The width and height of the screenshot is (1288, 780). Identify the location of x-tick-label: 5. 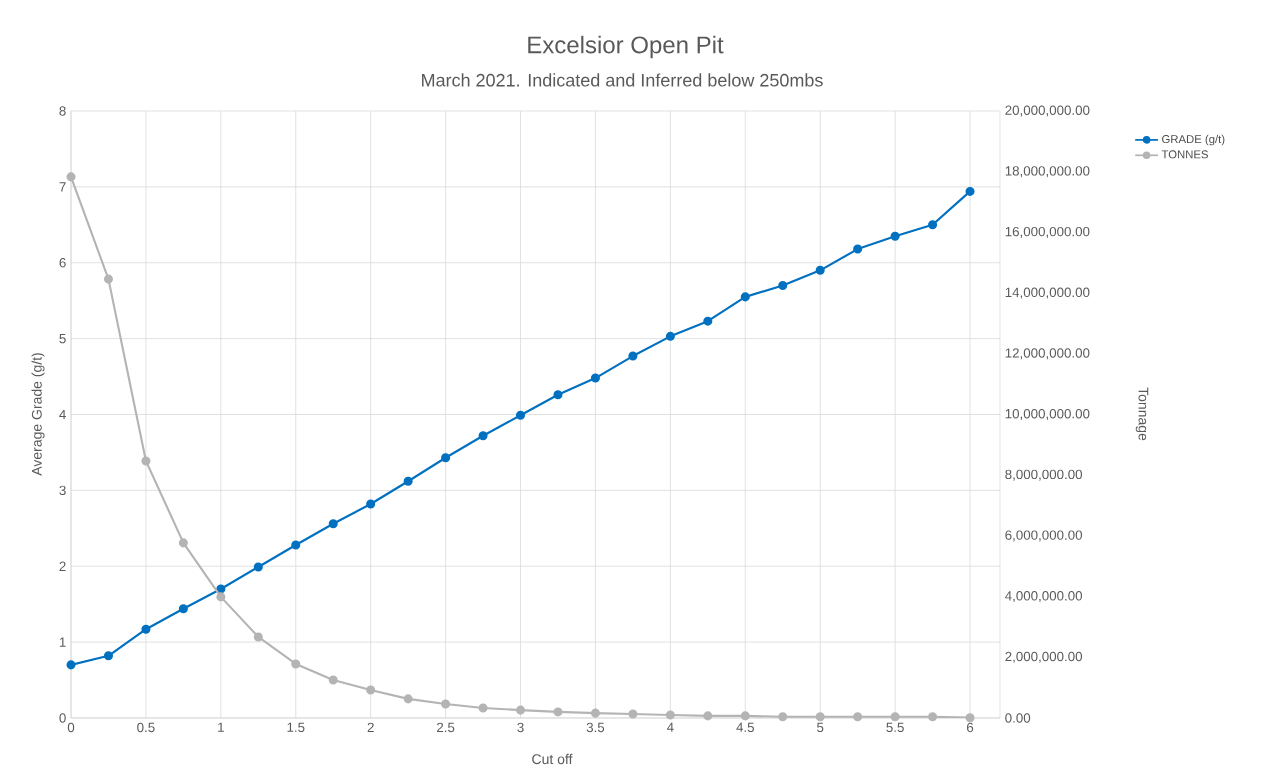
(820, 727).